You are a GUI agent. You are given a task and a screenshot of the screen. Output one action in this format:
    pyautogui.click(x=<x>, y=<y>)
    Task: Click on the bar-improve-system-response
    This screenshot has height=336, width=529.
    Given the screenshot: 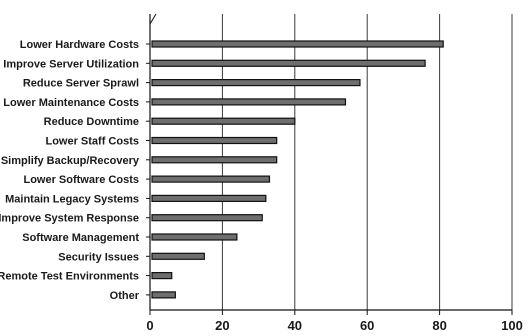 What is the action you would take?
    pyautogui.click(x=207, y=218)
    